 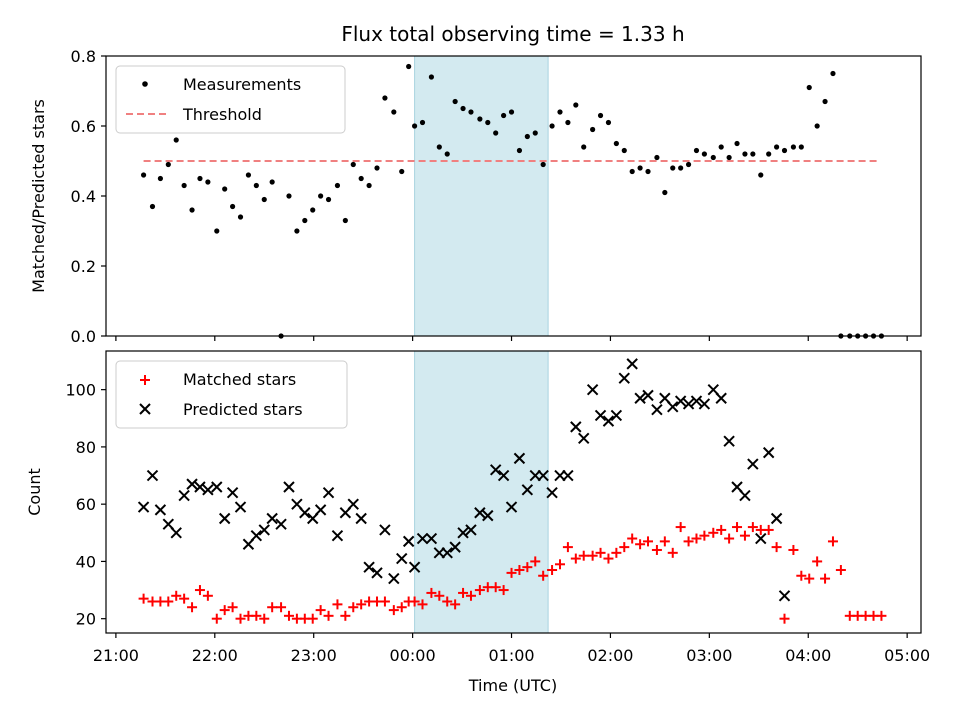 I want to click on legend-label-predicted: Predicted stars, so click(x=243, y=409).